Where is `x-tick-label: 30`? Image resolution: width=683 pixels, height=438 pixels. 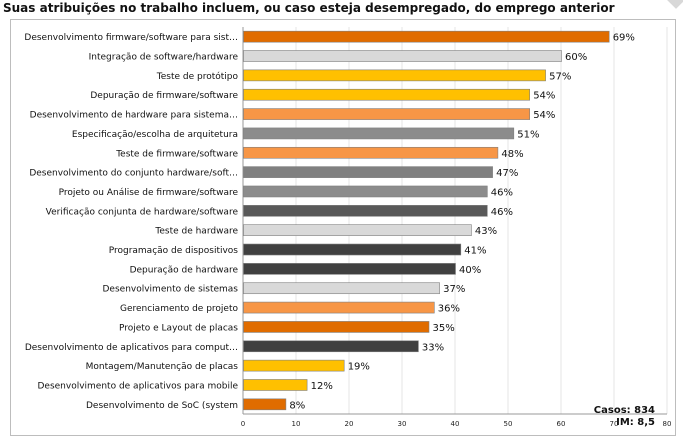
x-tick-label: 30 is located at coordinates (402, 424).